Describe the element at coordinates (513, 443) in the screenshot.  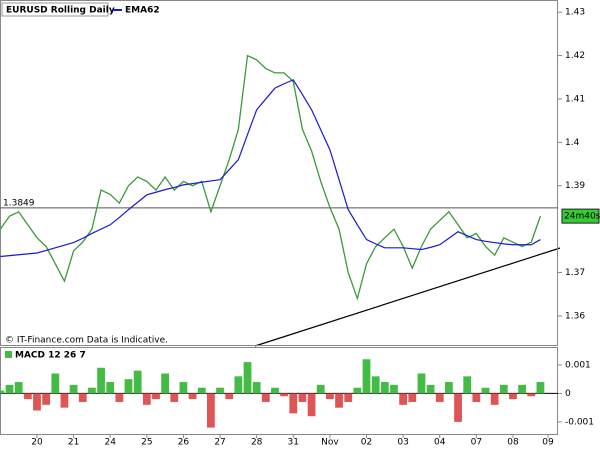
I see `x-tick-label: 08` at that location.